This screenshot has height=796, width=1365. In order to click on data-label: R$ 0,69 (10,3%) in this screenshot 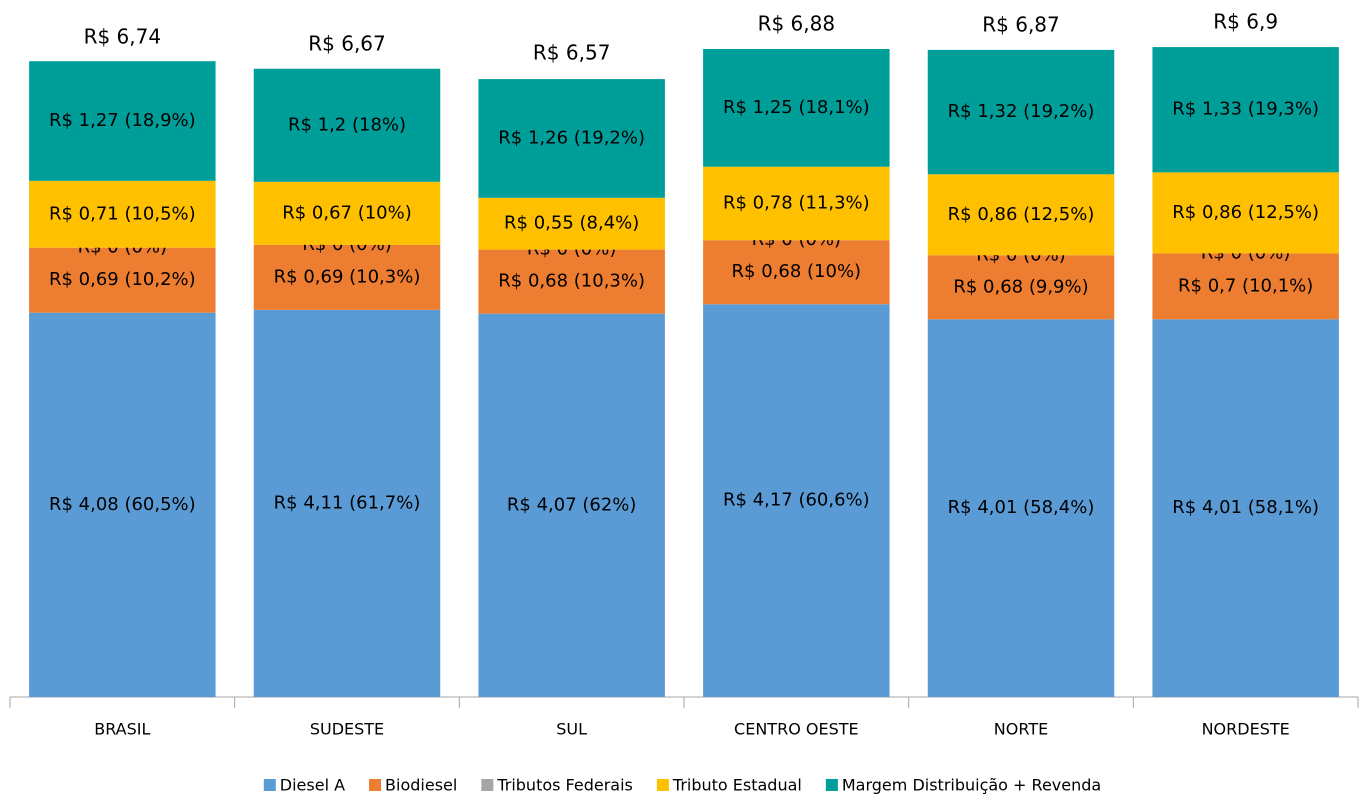, I will do `click(347, 276)`.